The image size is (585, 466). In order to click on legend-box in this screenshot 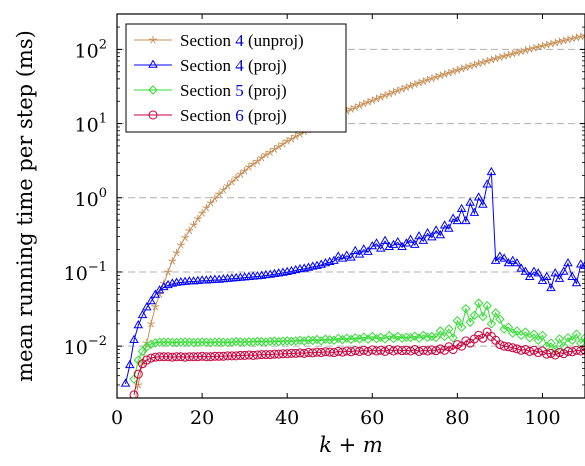, I will do `click(236, 78)`.